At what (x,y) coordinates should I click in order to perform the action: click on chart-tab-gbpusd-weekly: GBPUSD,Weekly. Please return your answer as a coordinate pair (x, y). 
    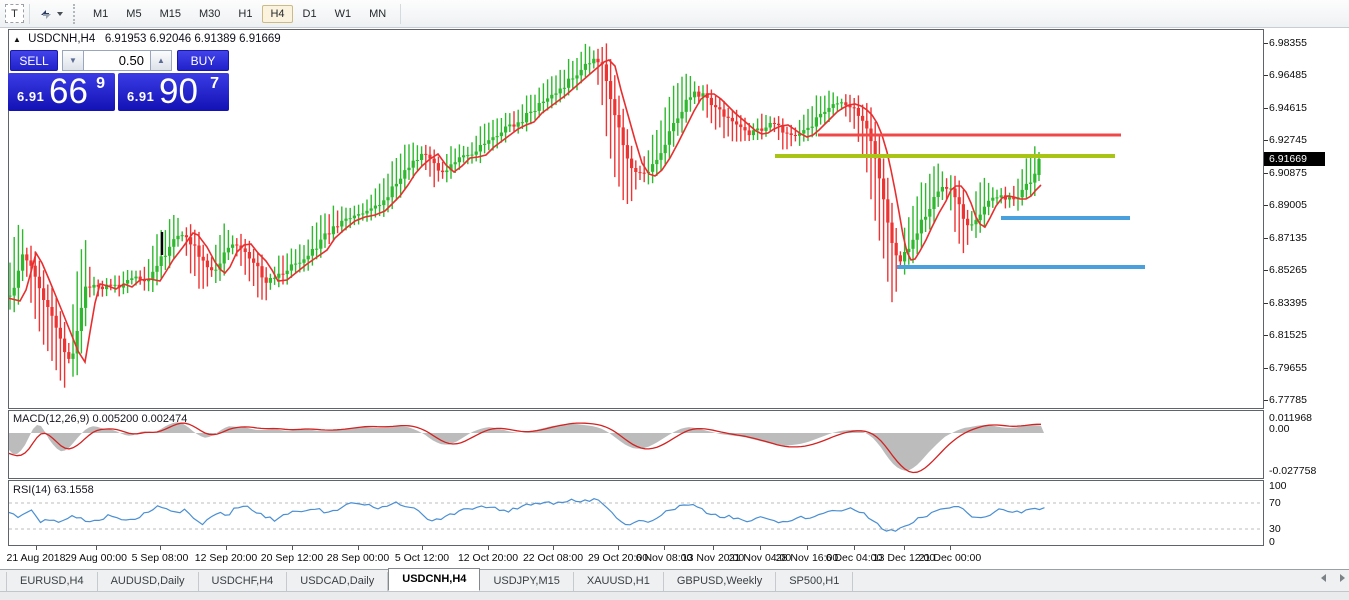
    Looking at the image, I should click on (720, 581).